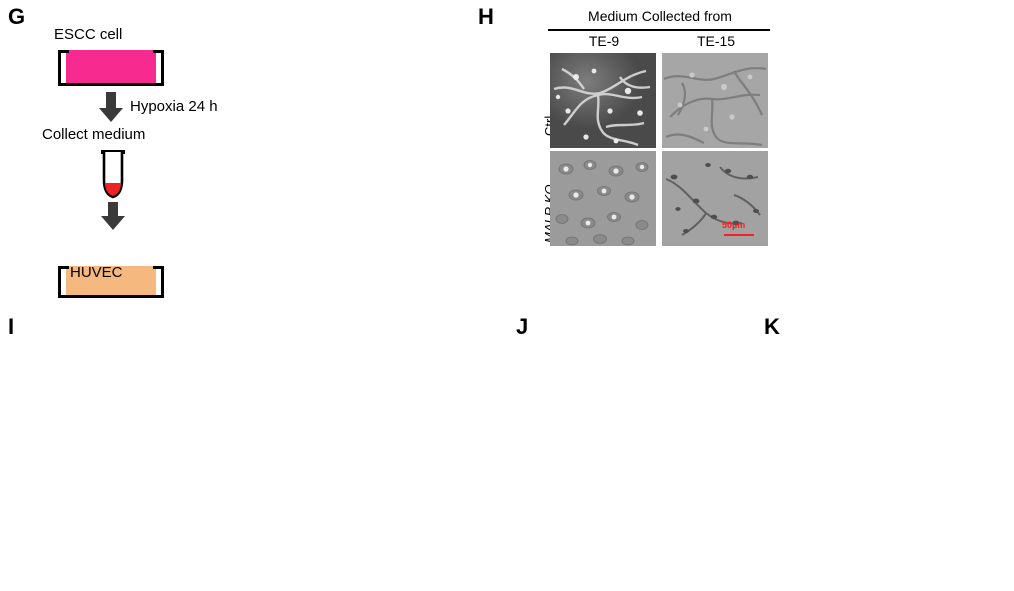 The height and width of the screenshot is (591, 1014). What do you see at coordinates (734, 225) in the screenshot?
I see `scale-bar-label: 50µm` at bounding box center [734, 225].